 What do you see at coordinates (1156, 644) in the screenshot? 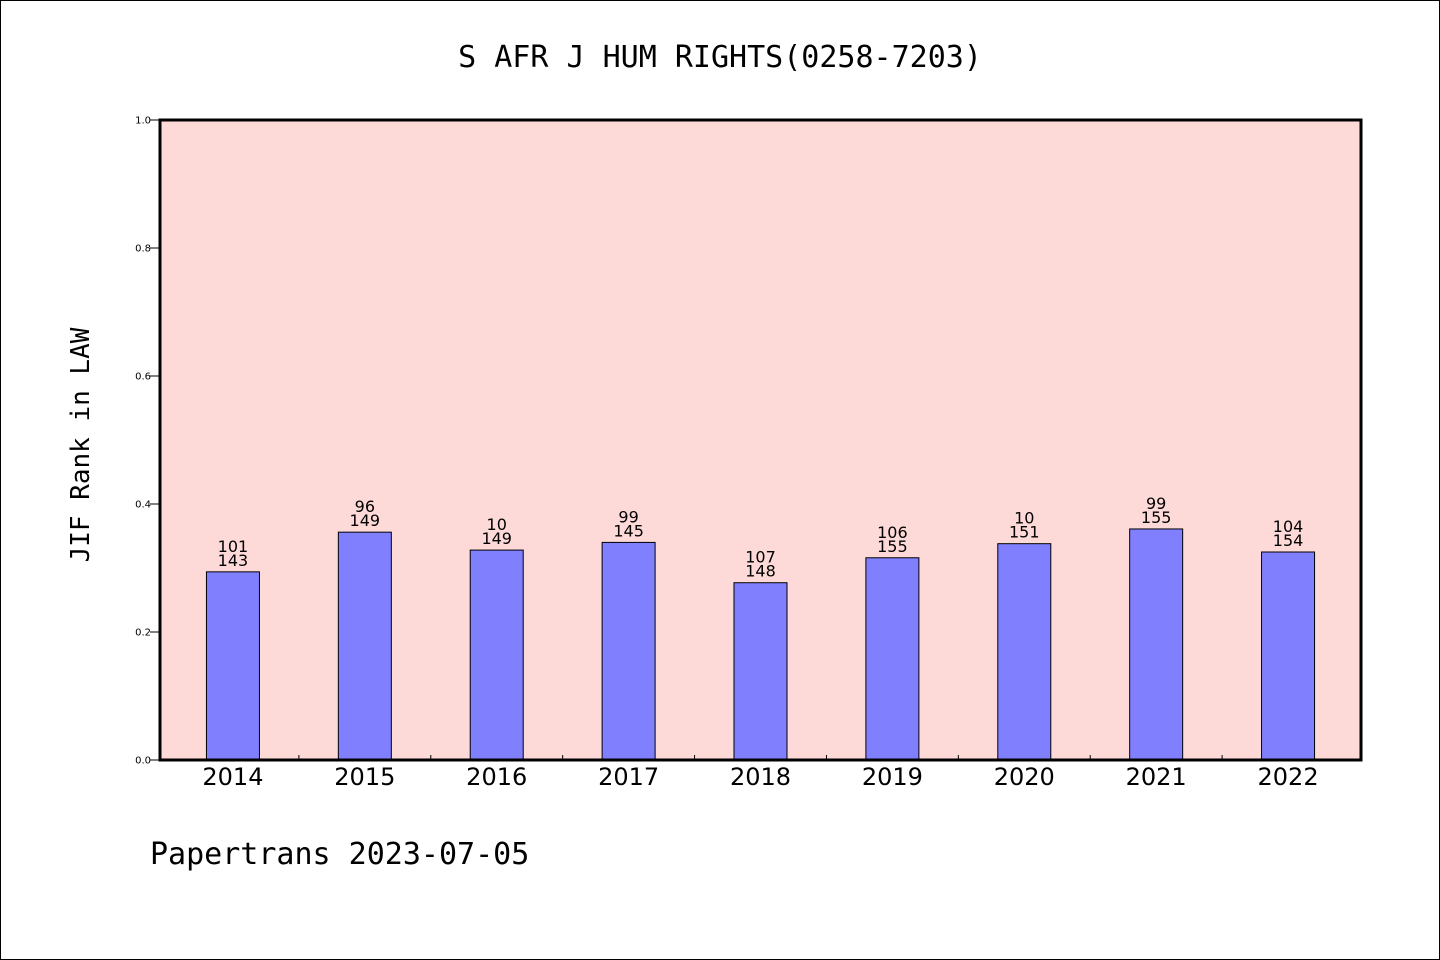
I see `bar-2021` at bounding box center [1156, 644].